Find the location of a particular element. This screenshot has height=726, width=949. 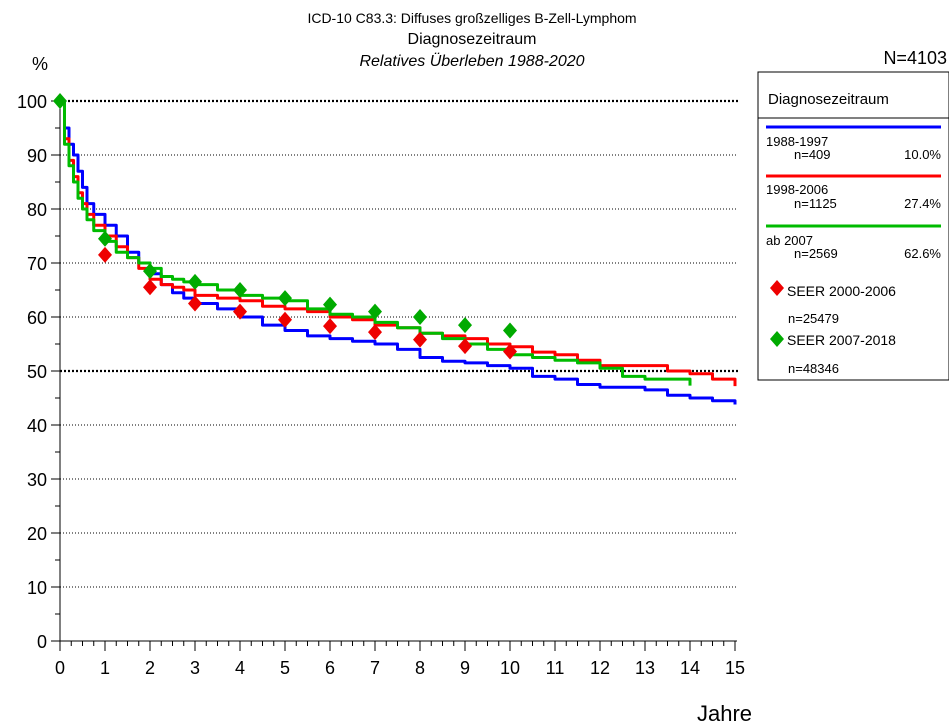

x-tick-label-4: 4 is located at coordinates (240, 668).